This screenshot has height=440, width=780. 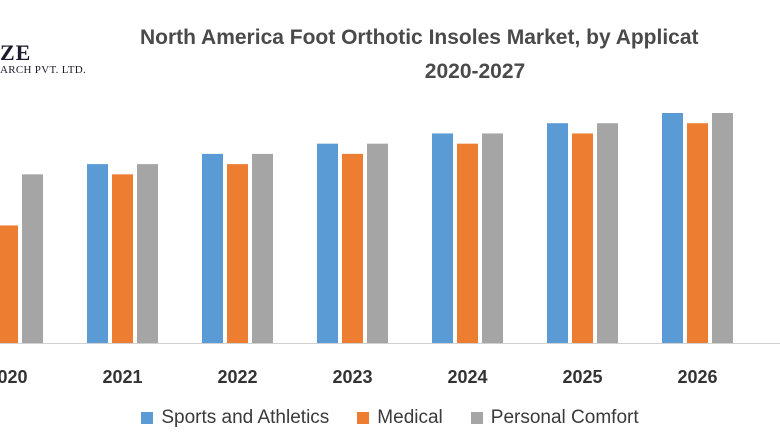 I want to click on bar-2026-medical, so click(x=697, y=233).